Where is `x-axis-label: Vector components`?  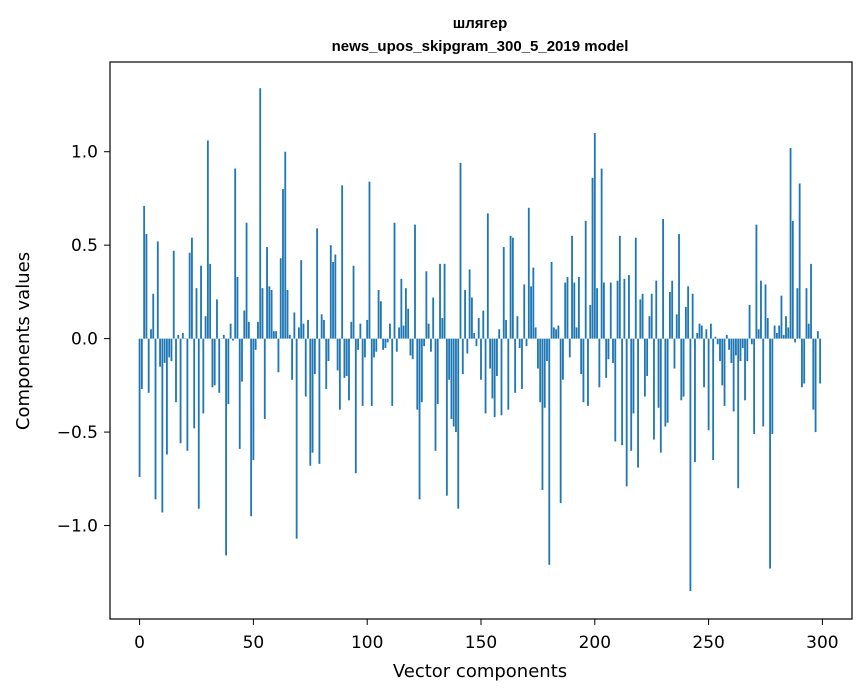
x-axis-label: Vector components is located at coordinates (480, 671).